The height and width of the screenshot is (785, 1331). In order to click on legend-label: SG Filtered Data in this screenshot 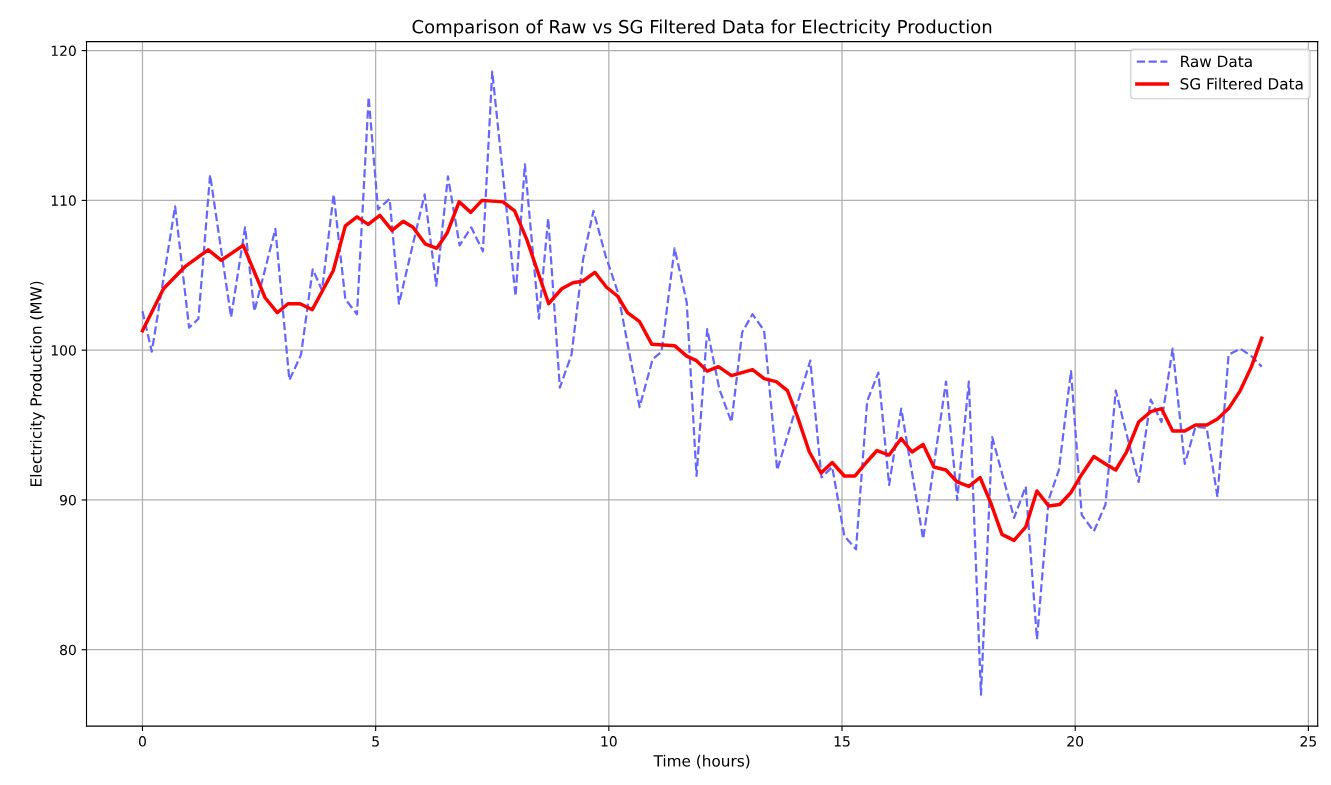, I will do `click(1241, 83)`.